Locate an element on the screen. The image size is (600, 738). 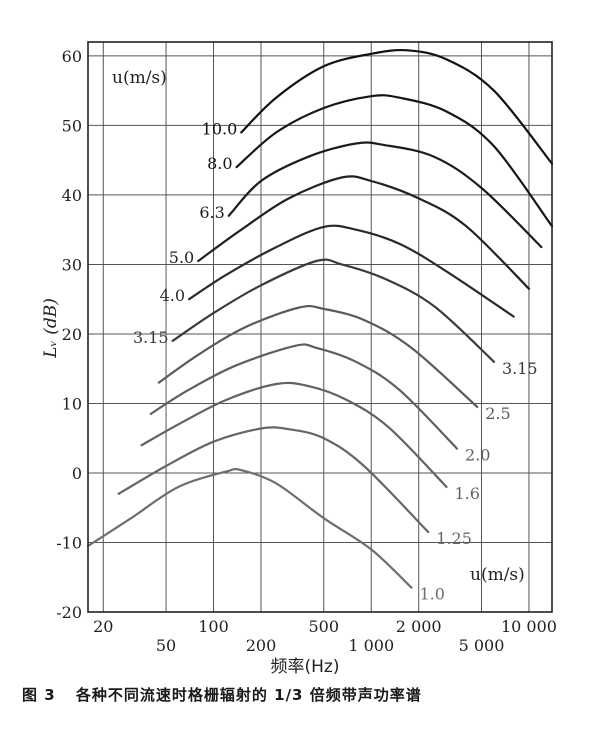
x-tick-label: 10 000 is located at coordinates (529, 626).